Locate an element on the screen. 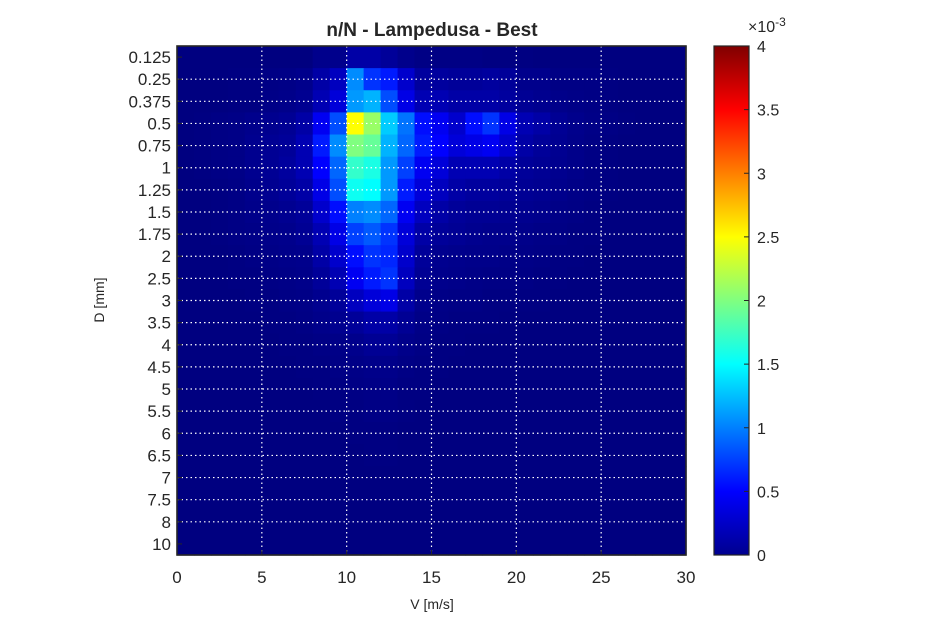 Image resolution: width=938 pixels, height=625 pixels. y-tick-label: 1.5 is located at coordinates (159, 212).